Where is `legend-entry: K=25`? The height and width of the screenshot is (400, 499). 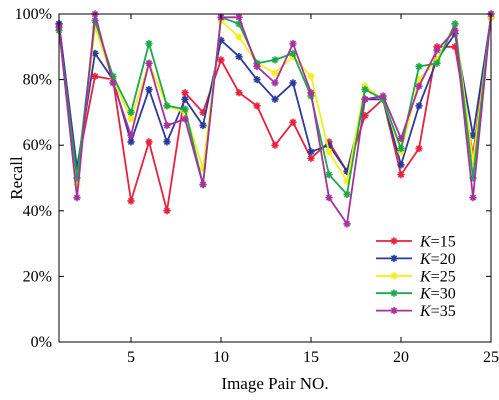
legend-entry: K=25 is located at coordinates (416, 276).